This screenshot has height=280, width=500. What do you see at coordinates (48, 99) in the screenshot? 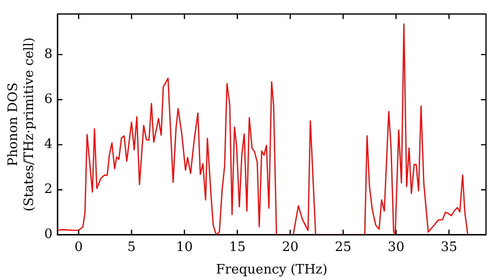
I see `y-tick-label: 6` at bounding box center [48, 99].